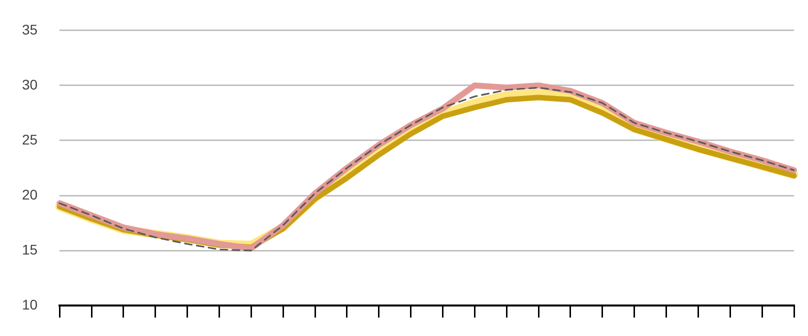  Describe the element at coordinates (30, 194) in the screenshot. I see `y-tick-label: 20` at that location.